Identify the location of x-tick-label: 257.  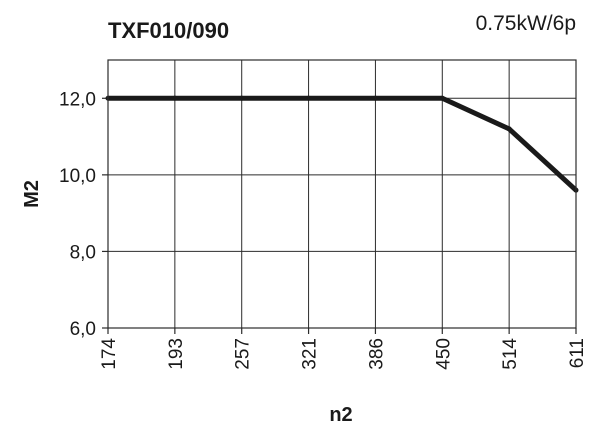
(243, 354).